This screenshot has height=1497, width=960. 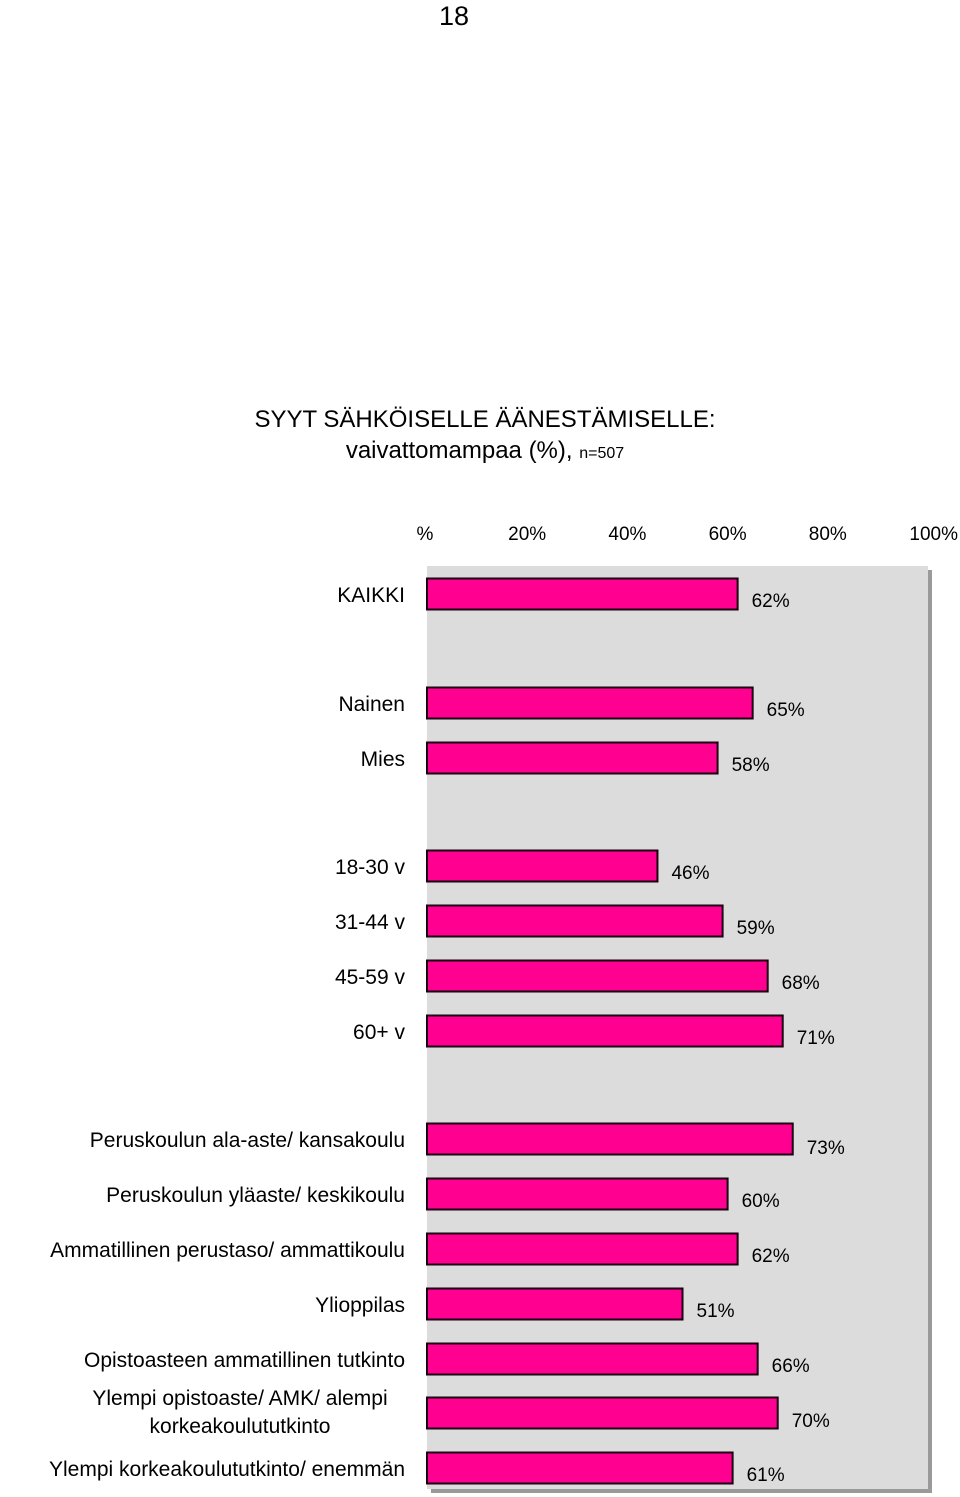 I want to click on category-label: Ylioppilas, so click(x=360, y=1305).